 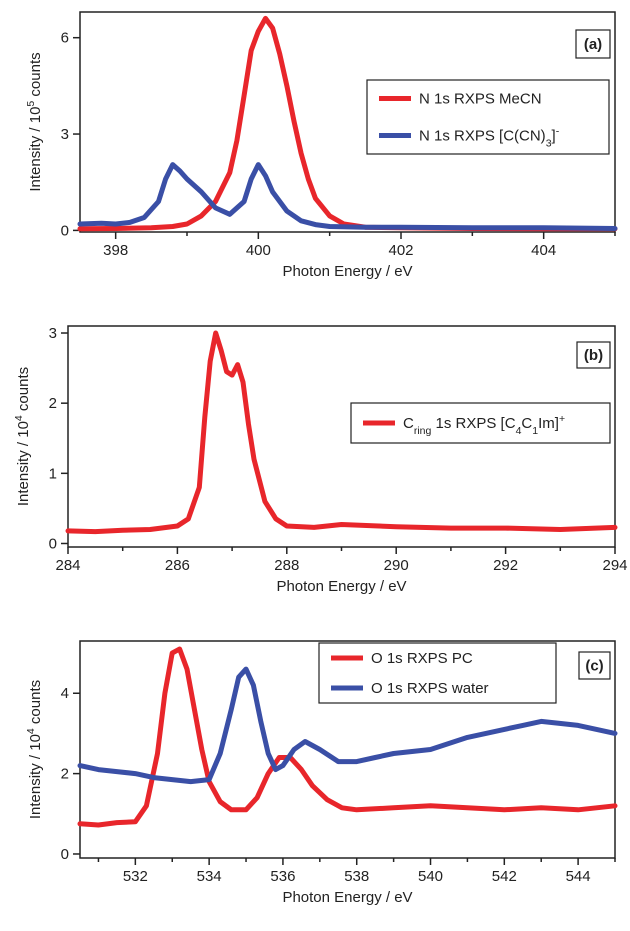 I want to click on panel-tag: (c), so click(x=594, y=665).